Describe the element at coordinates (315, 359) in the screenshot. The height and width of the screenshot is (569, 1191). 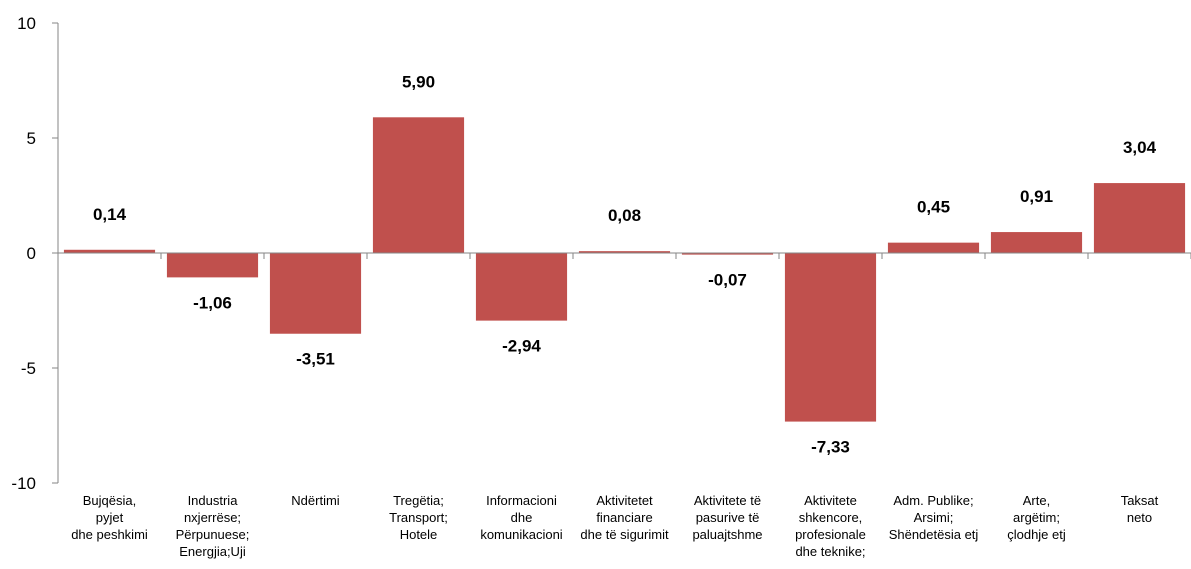
I see `data-label: -3,51` at that location.